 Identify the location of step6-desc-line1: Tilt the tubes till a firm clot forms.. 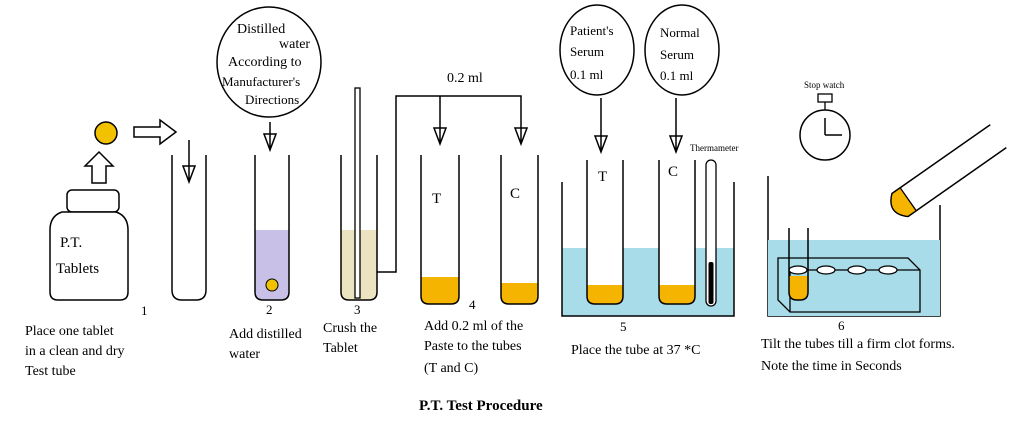
(858, 344).